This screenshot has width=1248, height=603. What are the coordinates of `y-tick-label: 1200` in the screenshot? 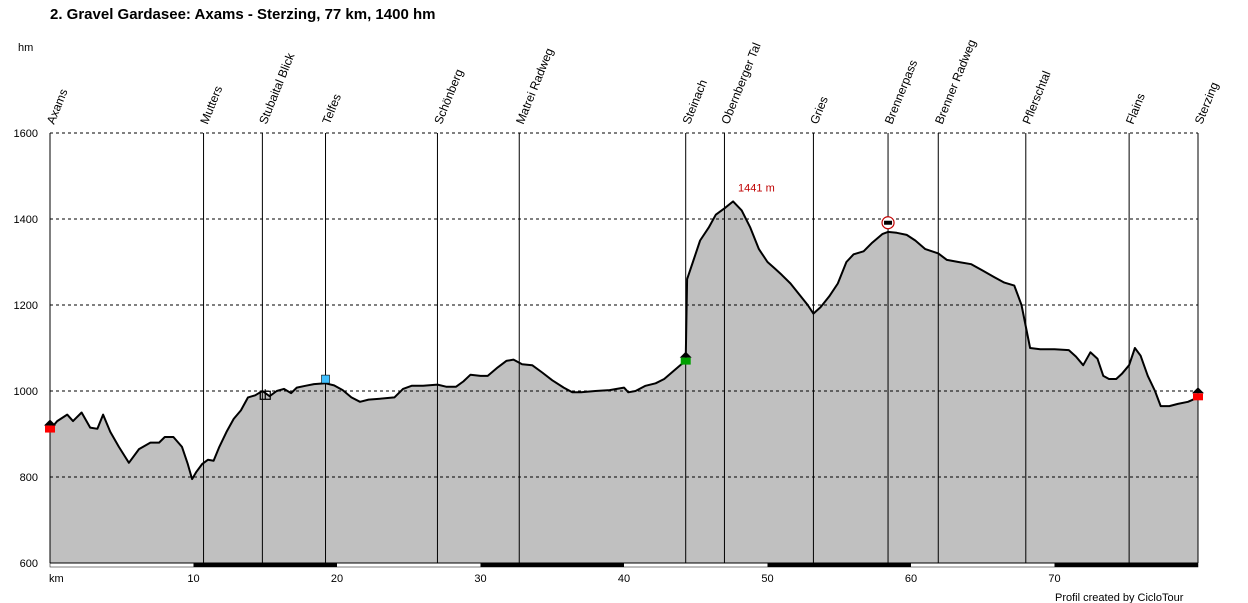 It's located at (26, 306).